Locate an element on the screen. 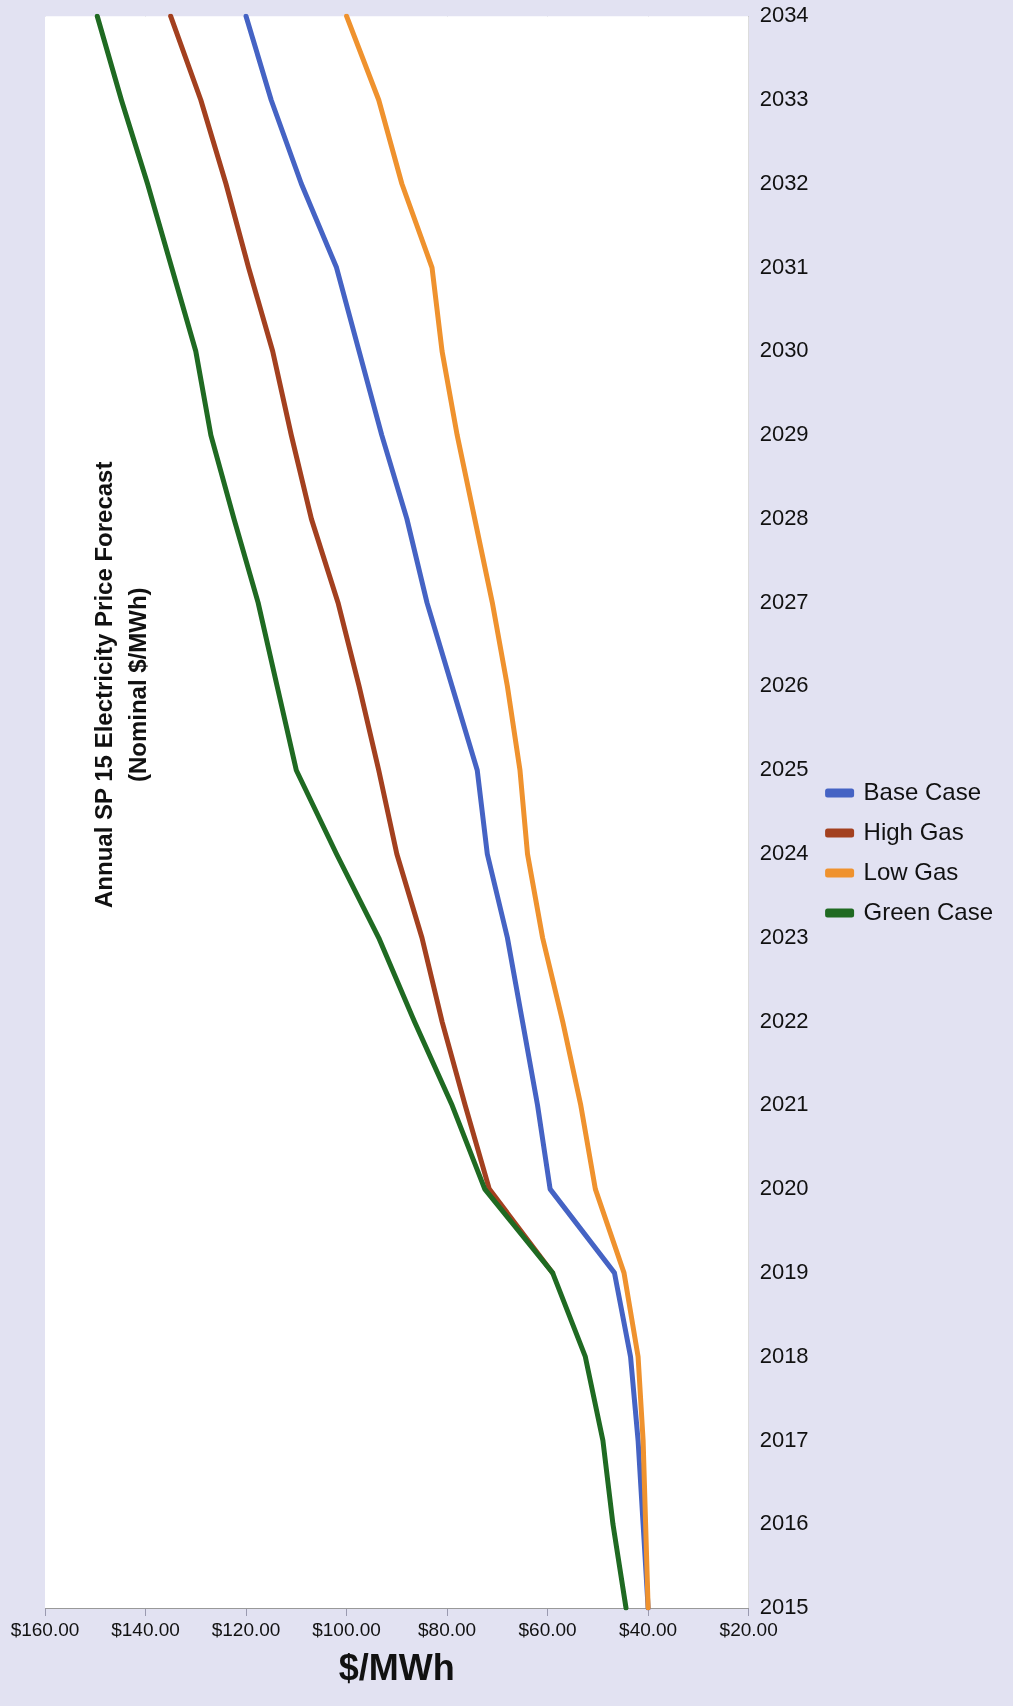  y-tick-label: 2018 is located at coordinates (784, 1355).